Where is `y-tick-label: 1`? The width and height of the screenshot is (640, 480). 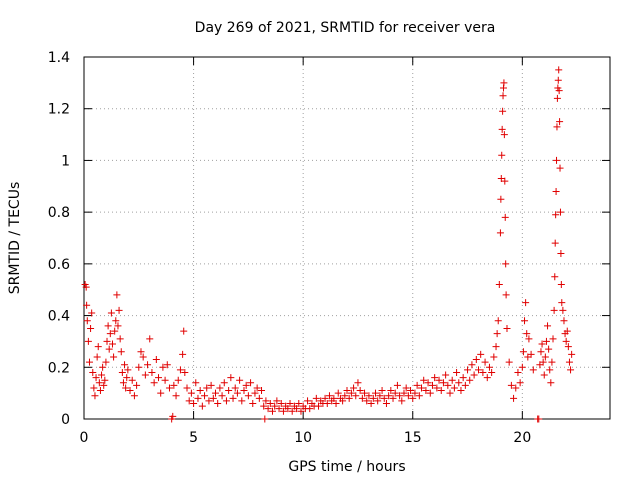 y-tick-label: 1 is located at coordinates (65, 161).